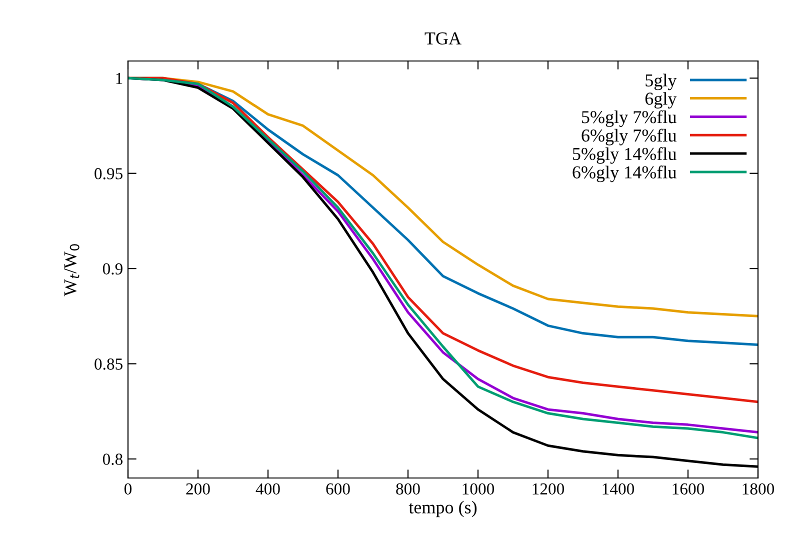  What do you see at coordinates (338, 489) in the screenshot?
I see `x-tick-label: 600` at bounding box center [338, 489].